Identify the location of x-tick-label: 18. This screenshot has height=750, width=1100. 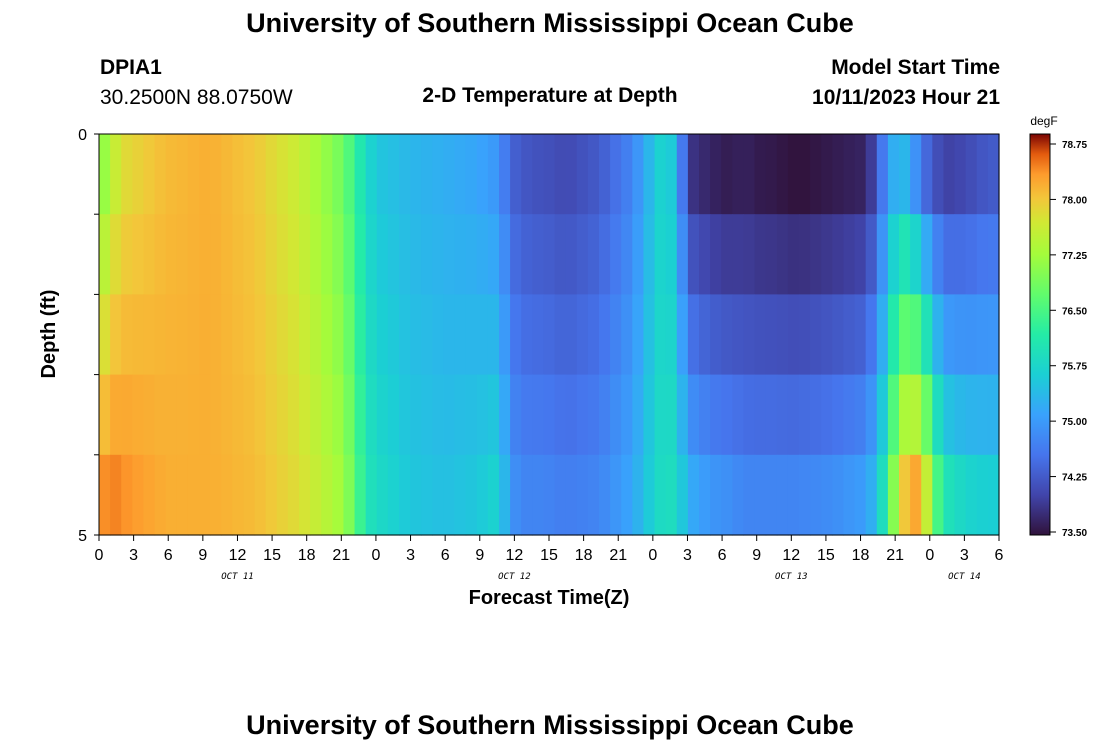
(861, 555).